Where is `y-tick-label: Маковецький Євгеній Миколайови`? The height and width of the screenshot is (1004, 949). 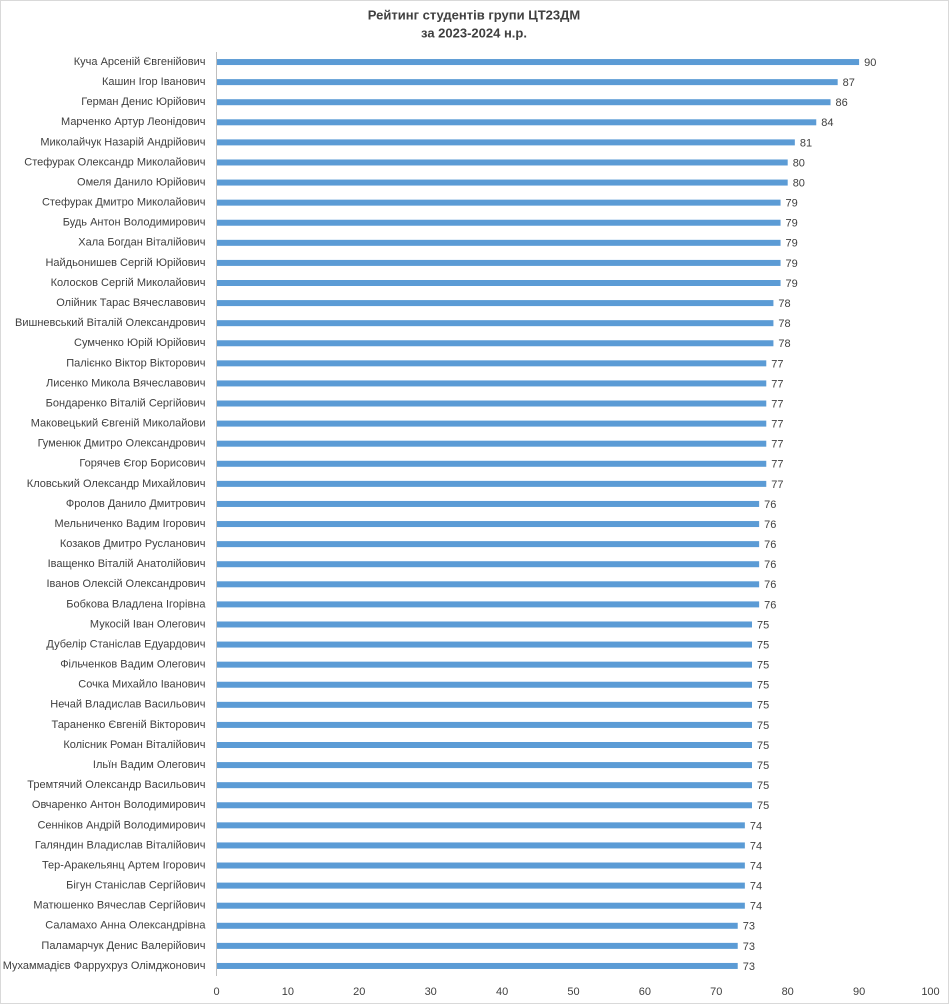
y-tick-label: Маковецький Євгеній Миколайови is located at coordinates (118, 424).